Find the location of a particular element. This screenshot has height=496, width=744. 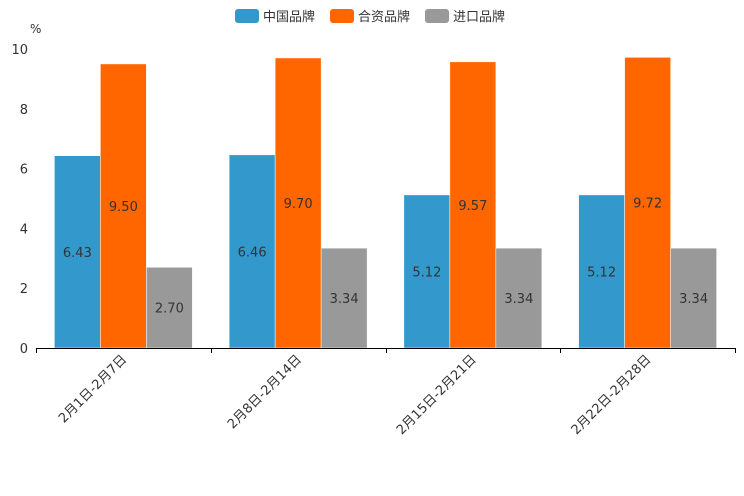

bar-series1-cat4 is located at coordinates (601, 271).